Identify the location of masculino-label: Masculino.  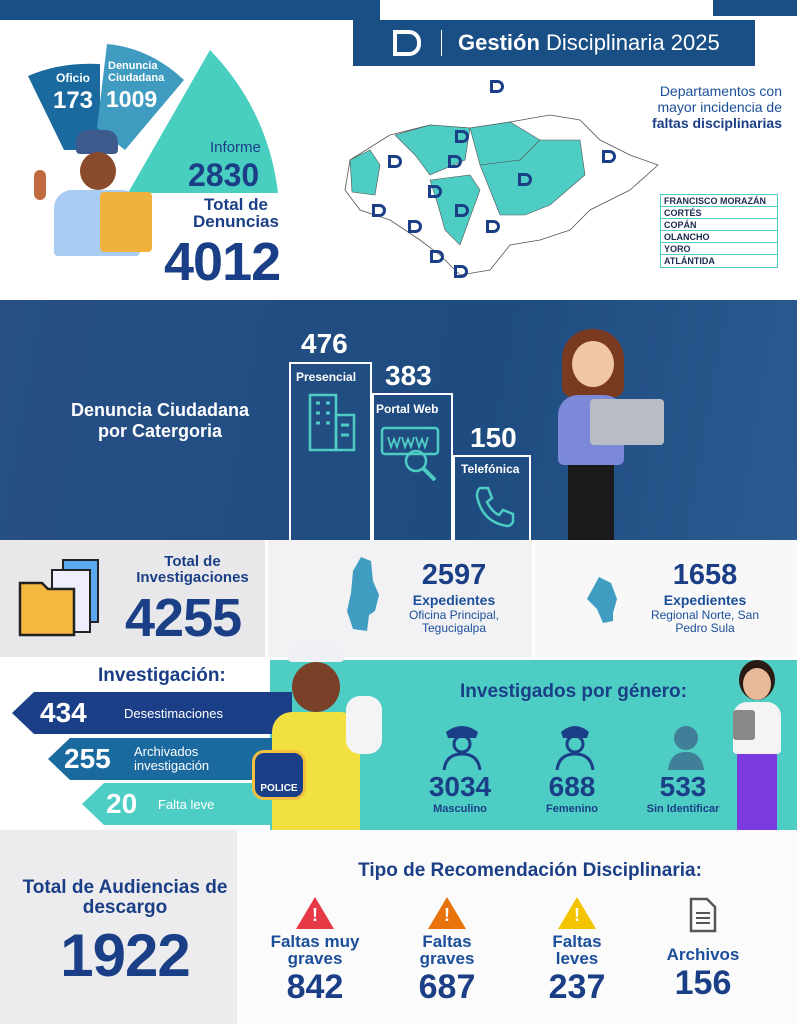
(460, 809).